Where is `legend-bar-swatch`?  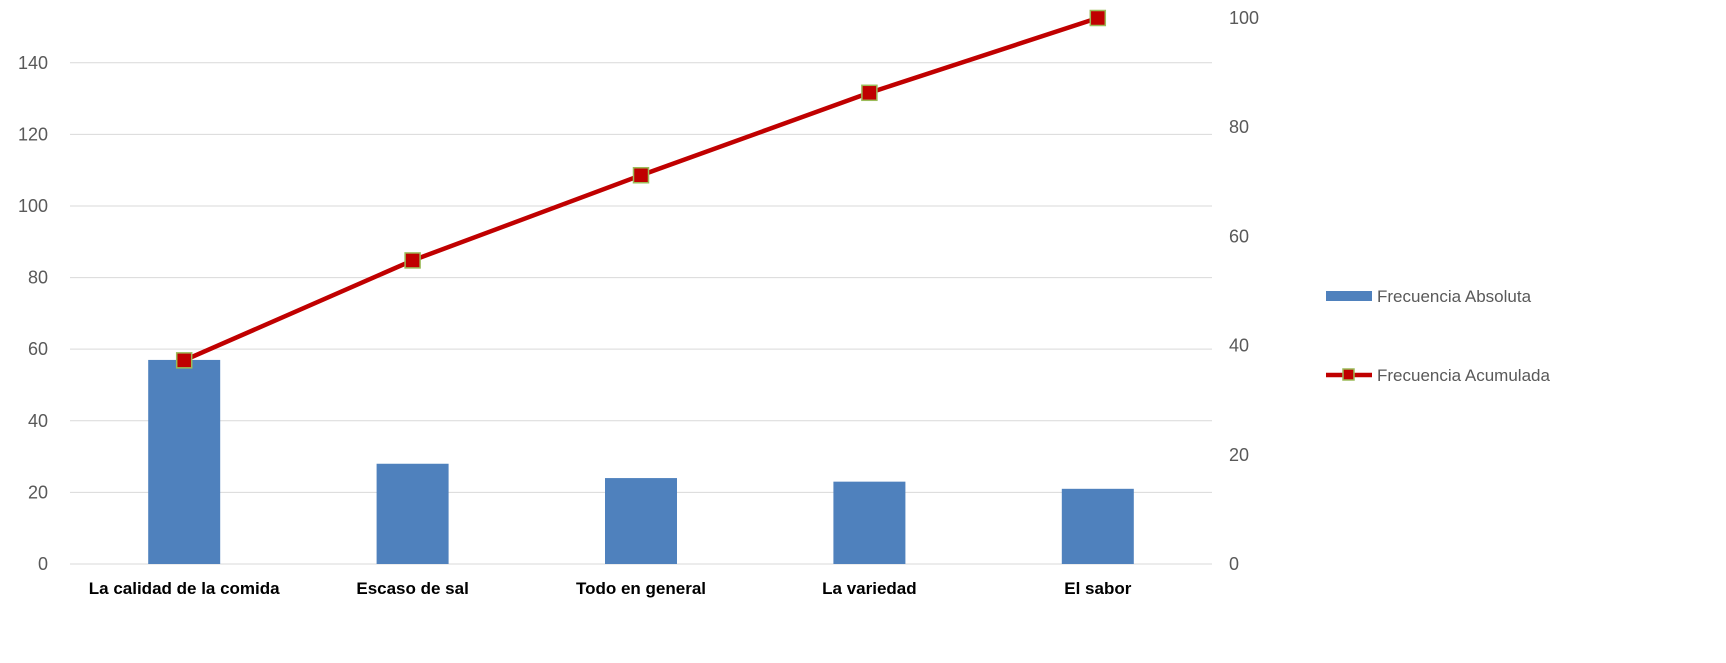
legend-bar-swatch is located at coordinates (1349, 296).